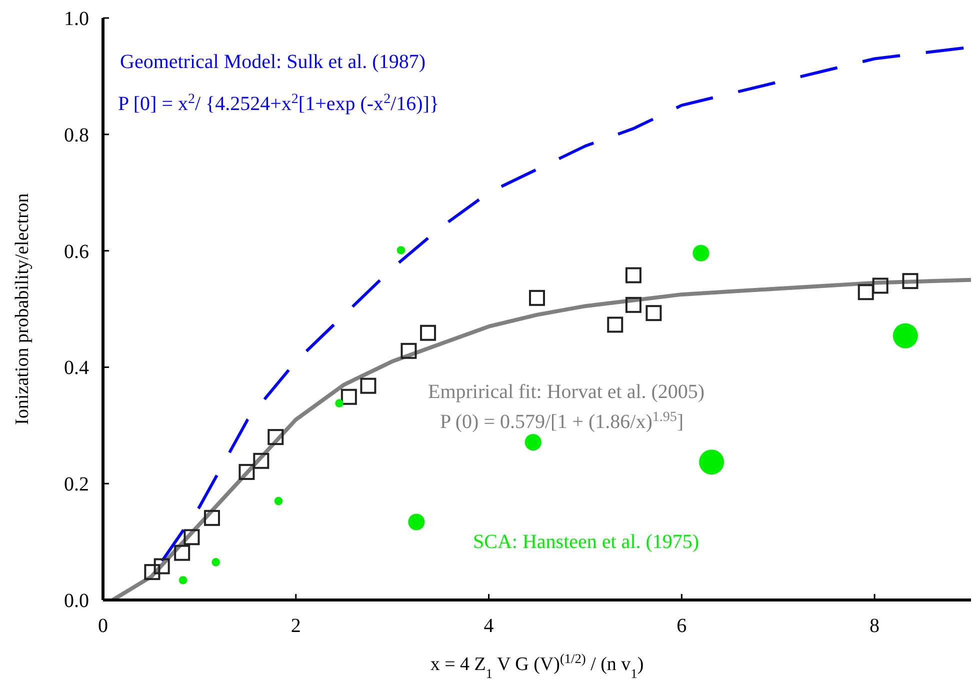 Image resolution: width=979 pixels, height=682 pixels. Describe the element at coordinates (875, 626) in the screenshot. I see `x-tick-label: 8` at that location.